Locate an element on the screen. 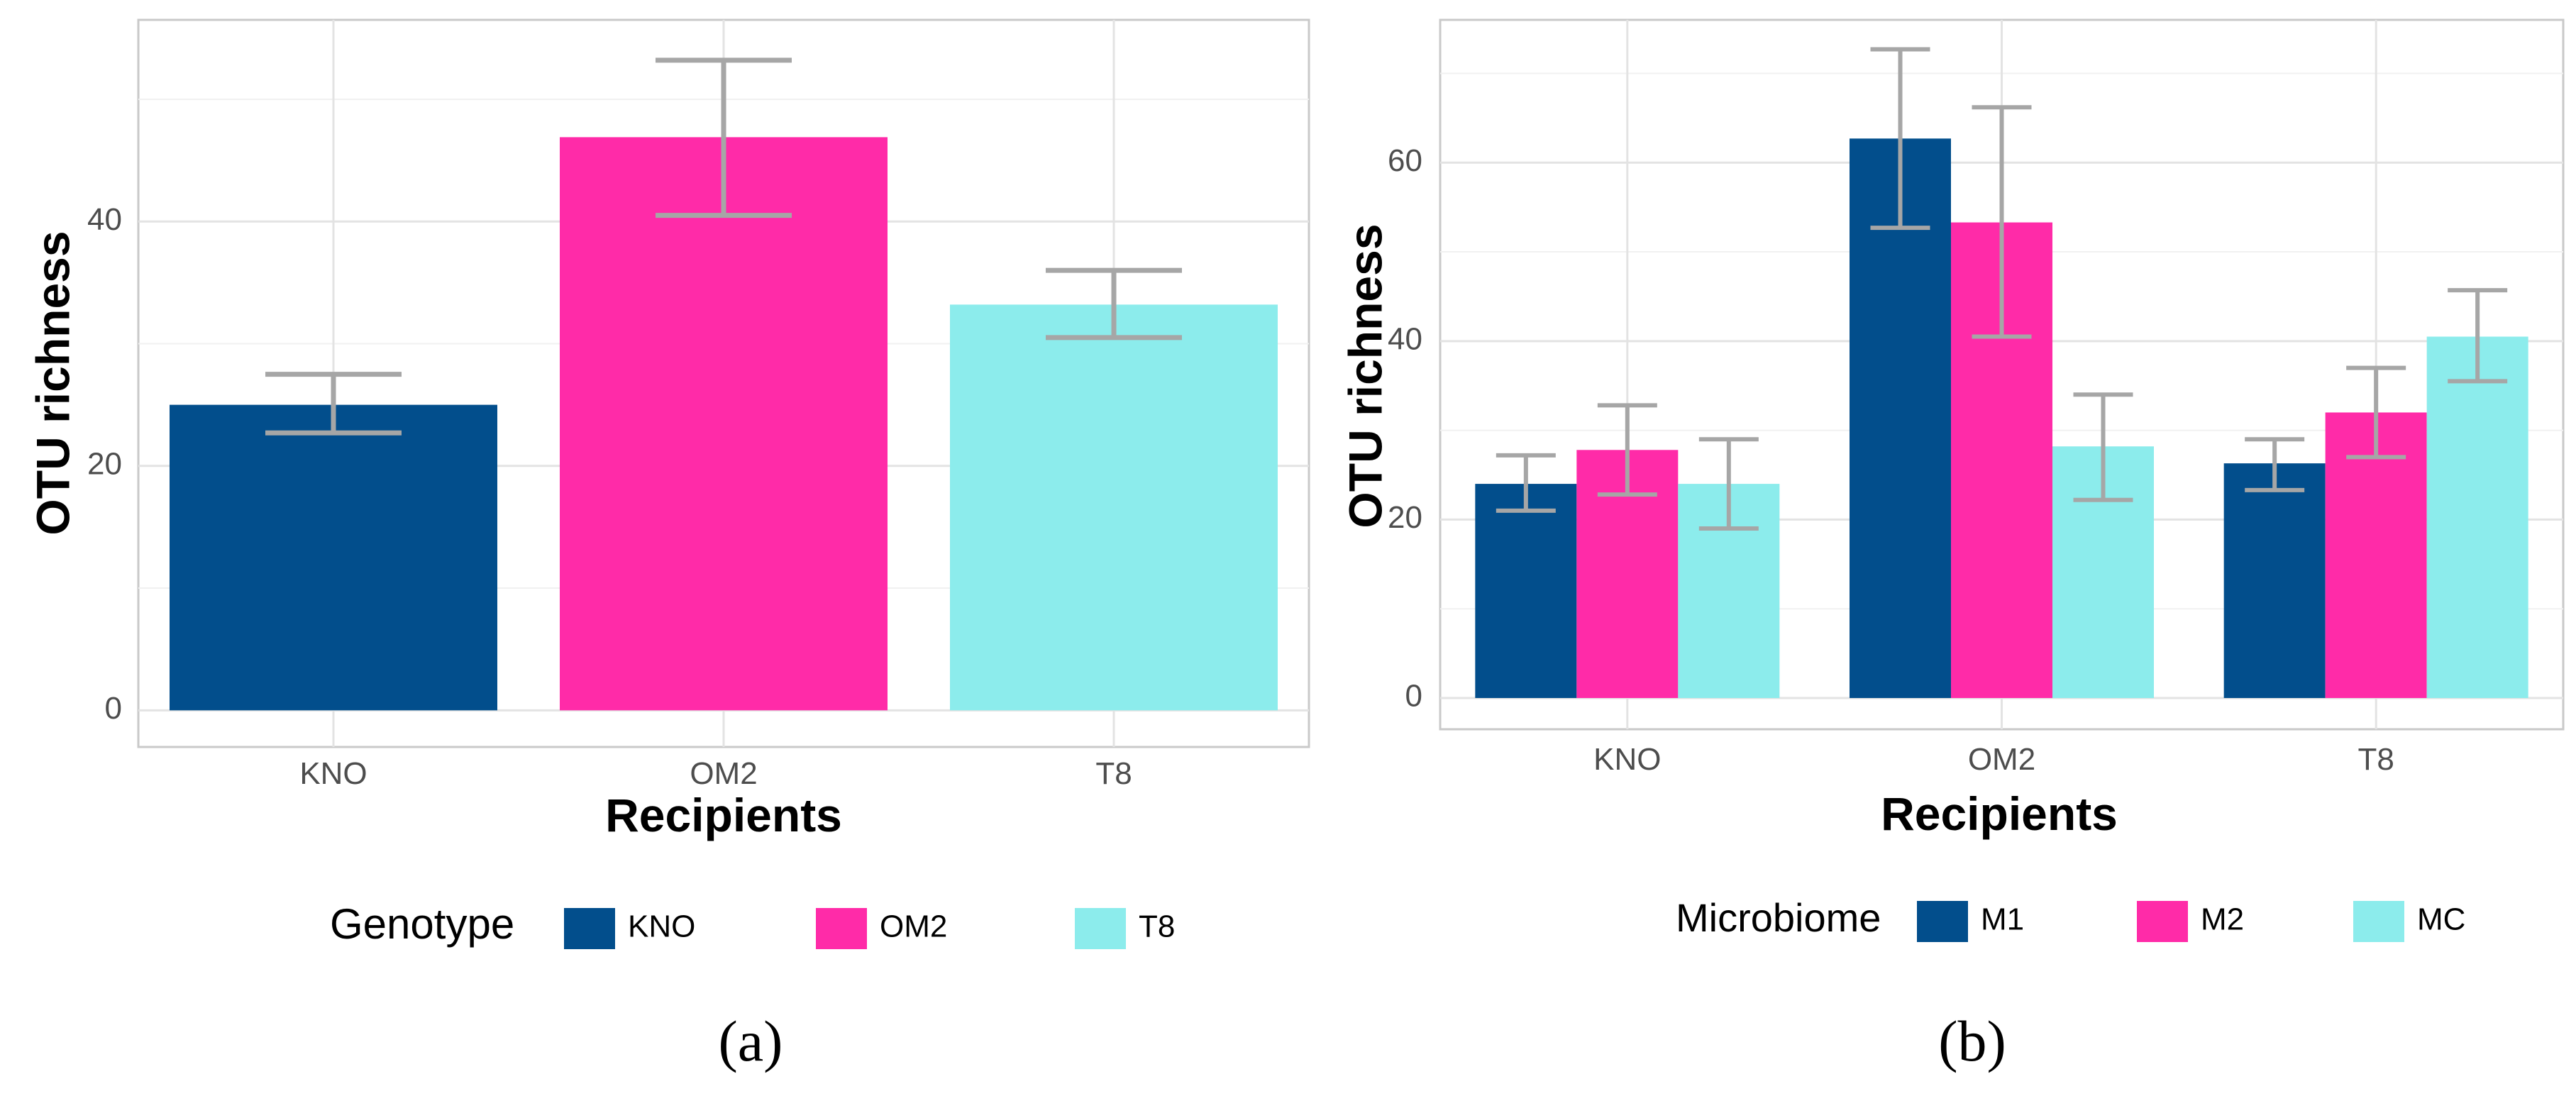  panel-b-y-ticks: 0 20 40 60 is located at coordinates (1405, 428).